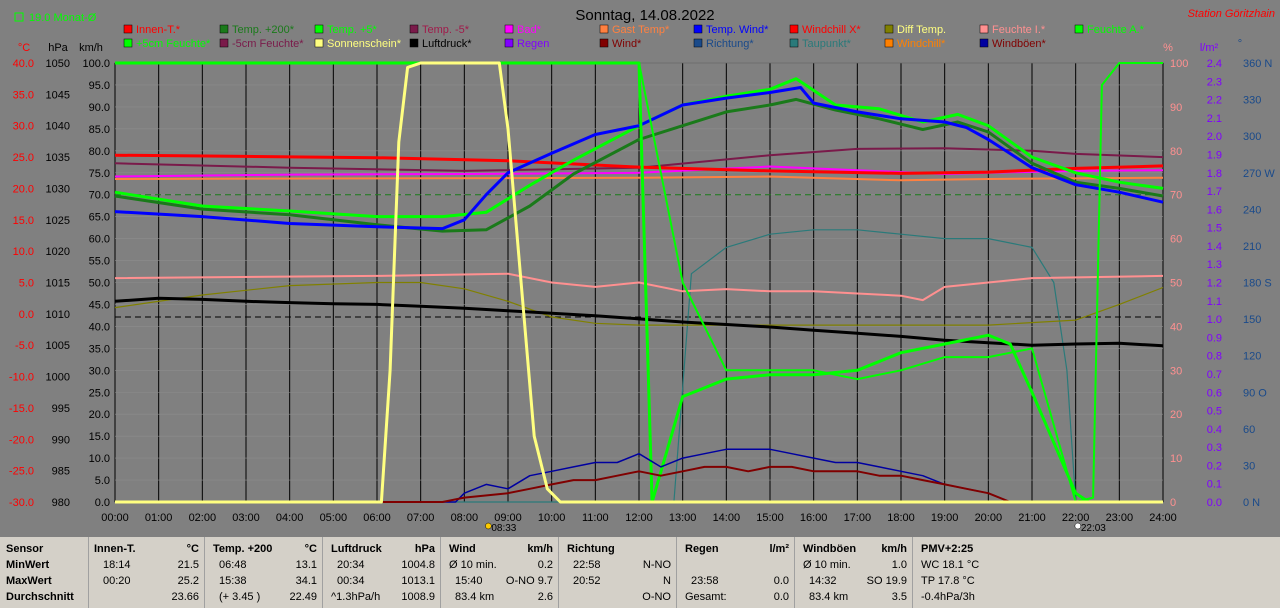  What do you see at coordinates (1176, 371) in the screenshot?
I see `pct-tick-label: 30` at bounding box center [1176, 371].